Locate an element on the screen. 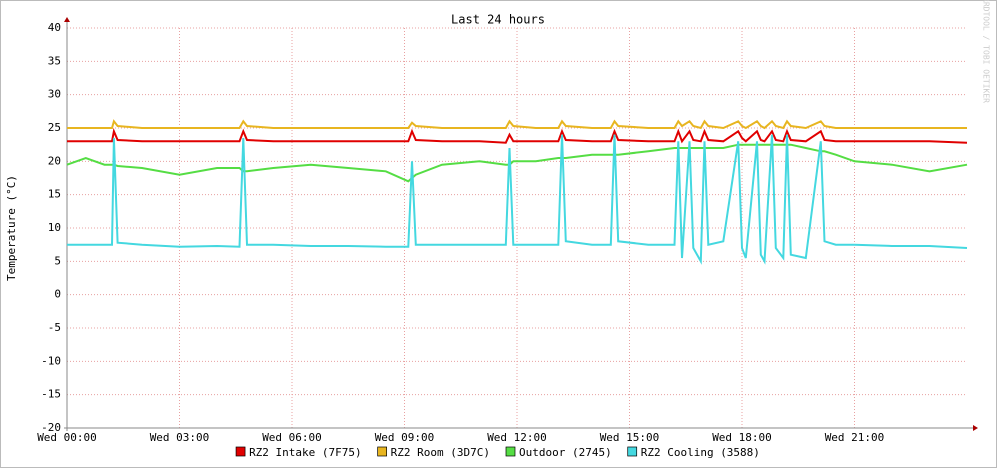 This screenshot has width=997, height=468. y-tick-label: -15 is located at coordinates (51, 394).